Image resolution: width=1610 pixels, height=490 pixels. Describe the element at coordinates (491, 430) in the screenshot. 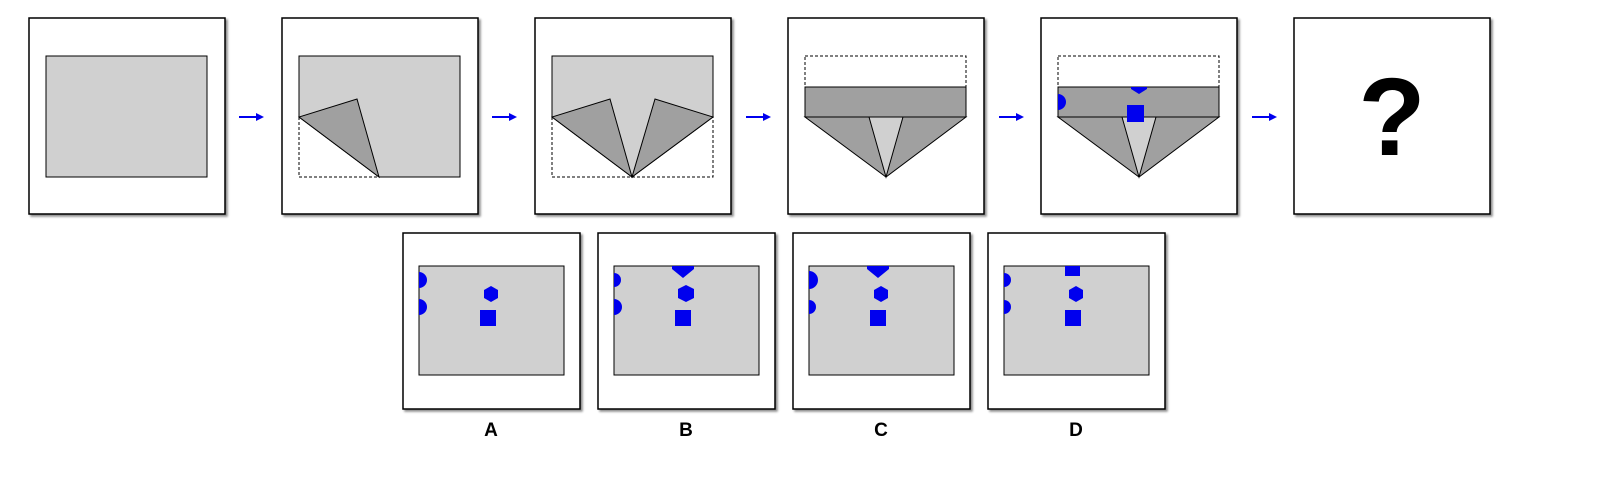

I see `option-label: A` at that location.